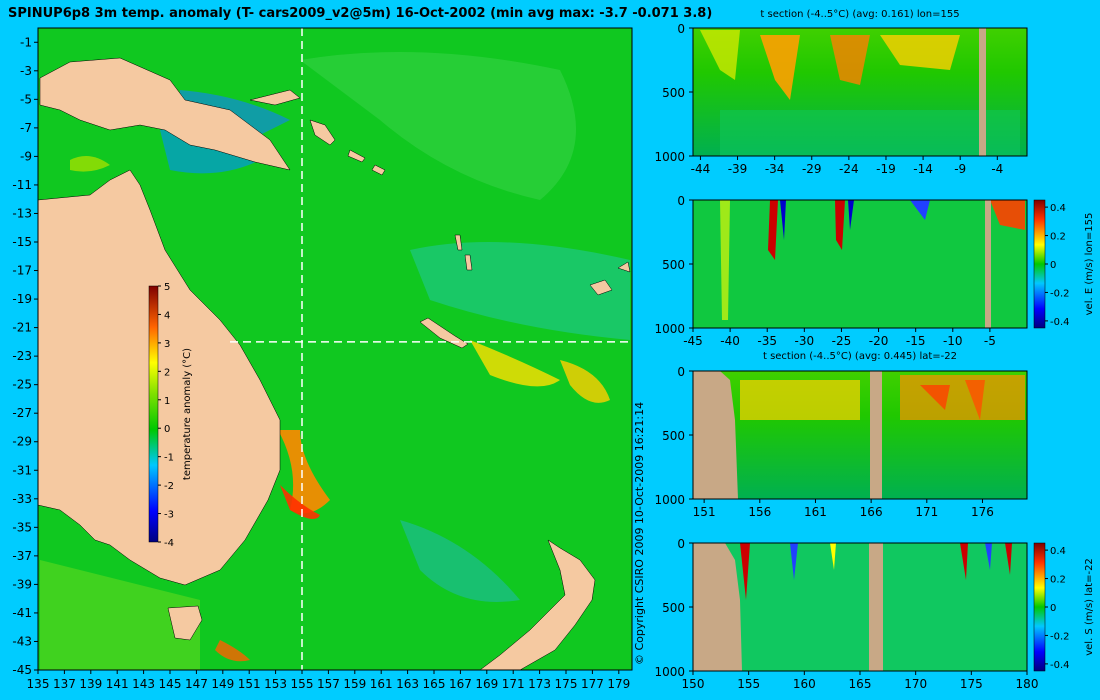  Describe the element at coordinates (916, 341) in the screenshot. I see `section-x-tick-label: -15` at that location.